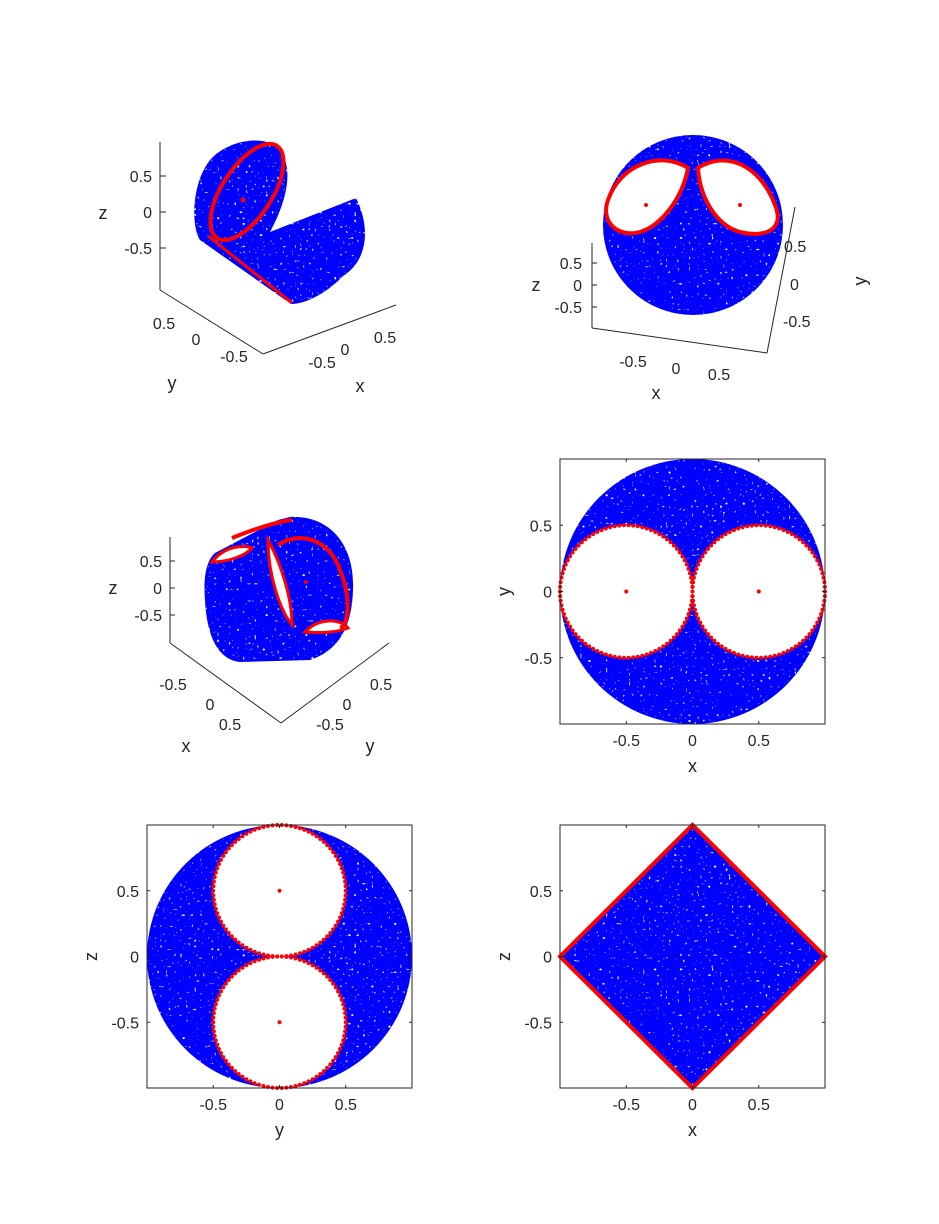  I want to click on axes-frame, so click(278, 248).